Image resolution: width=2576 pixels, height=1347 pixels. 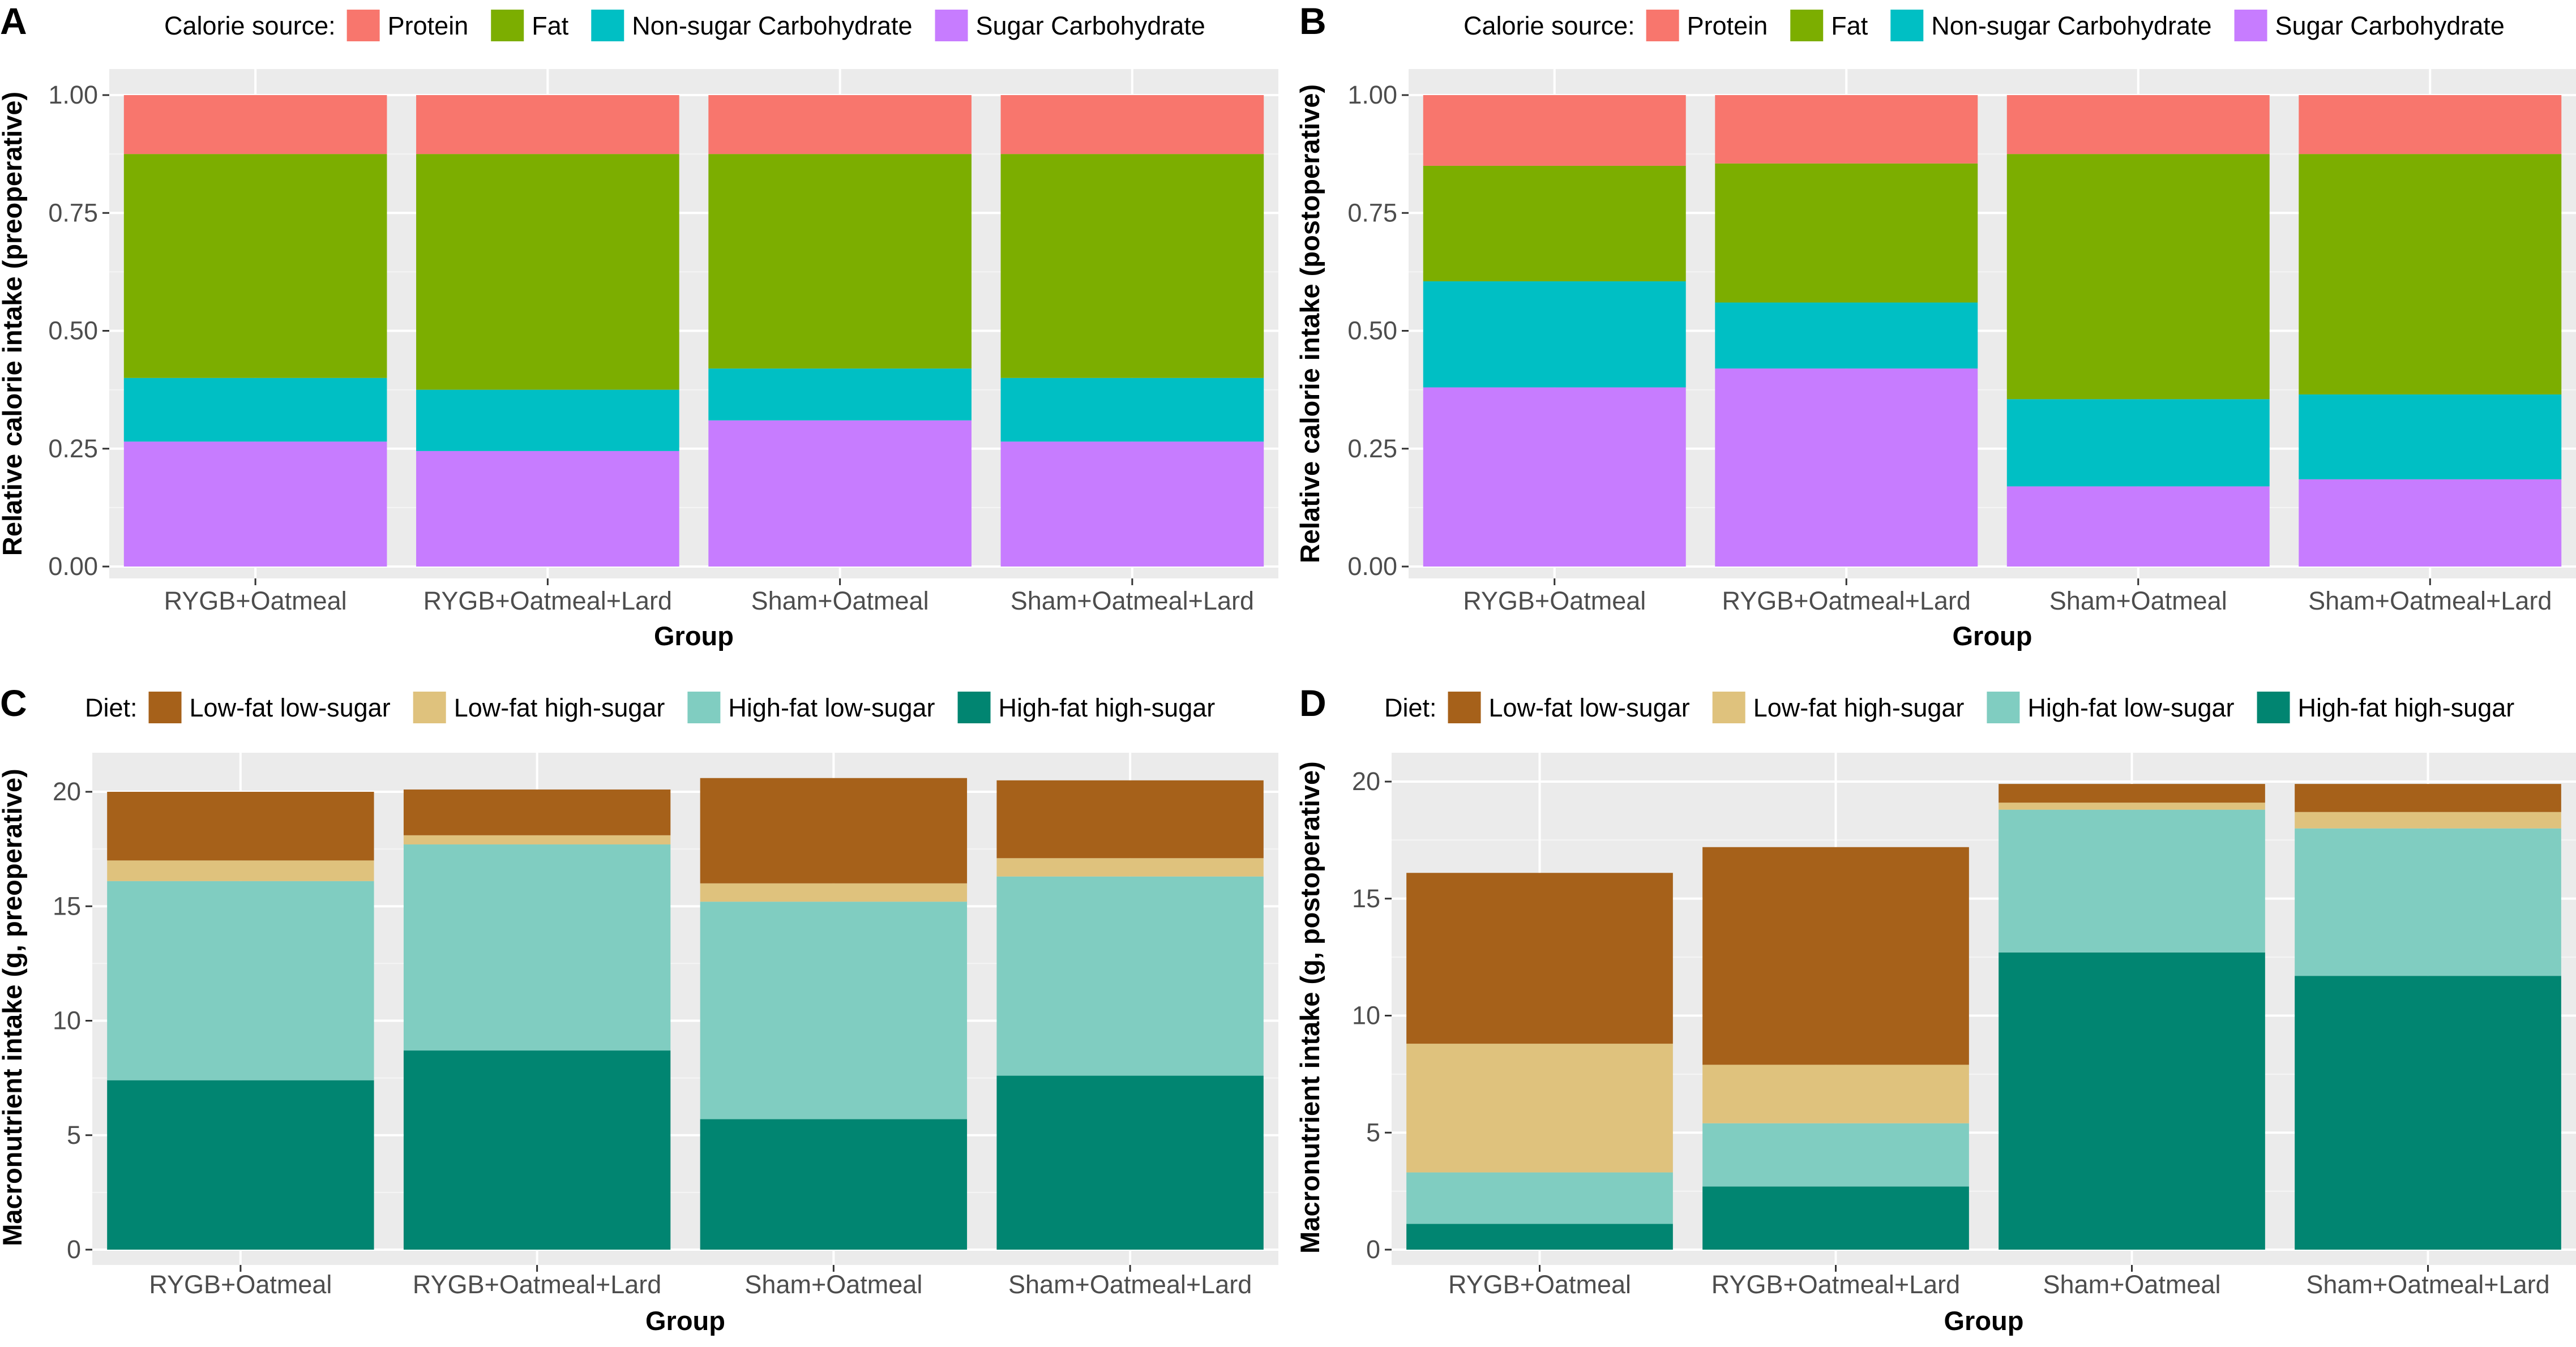 I want to click on panel-label: A, so click(x=13, y=21).